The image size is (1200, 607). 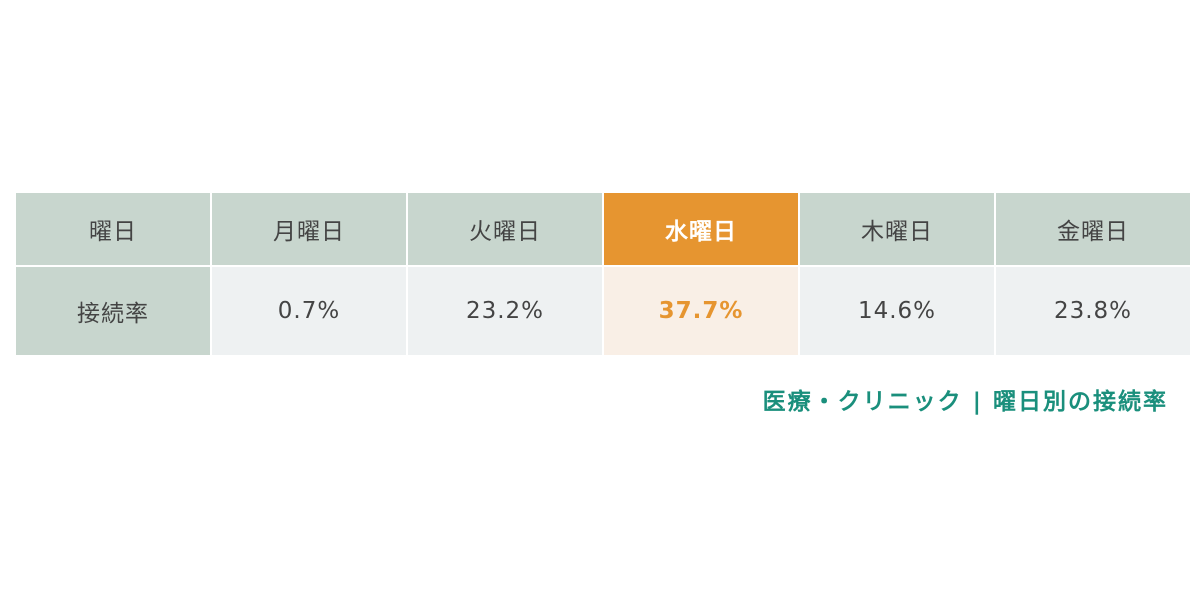 I want to click on day-header-monday: 月曜日, so click(x=309, y=229).